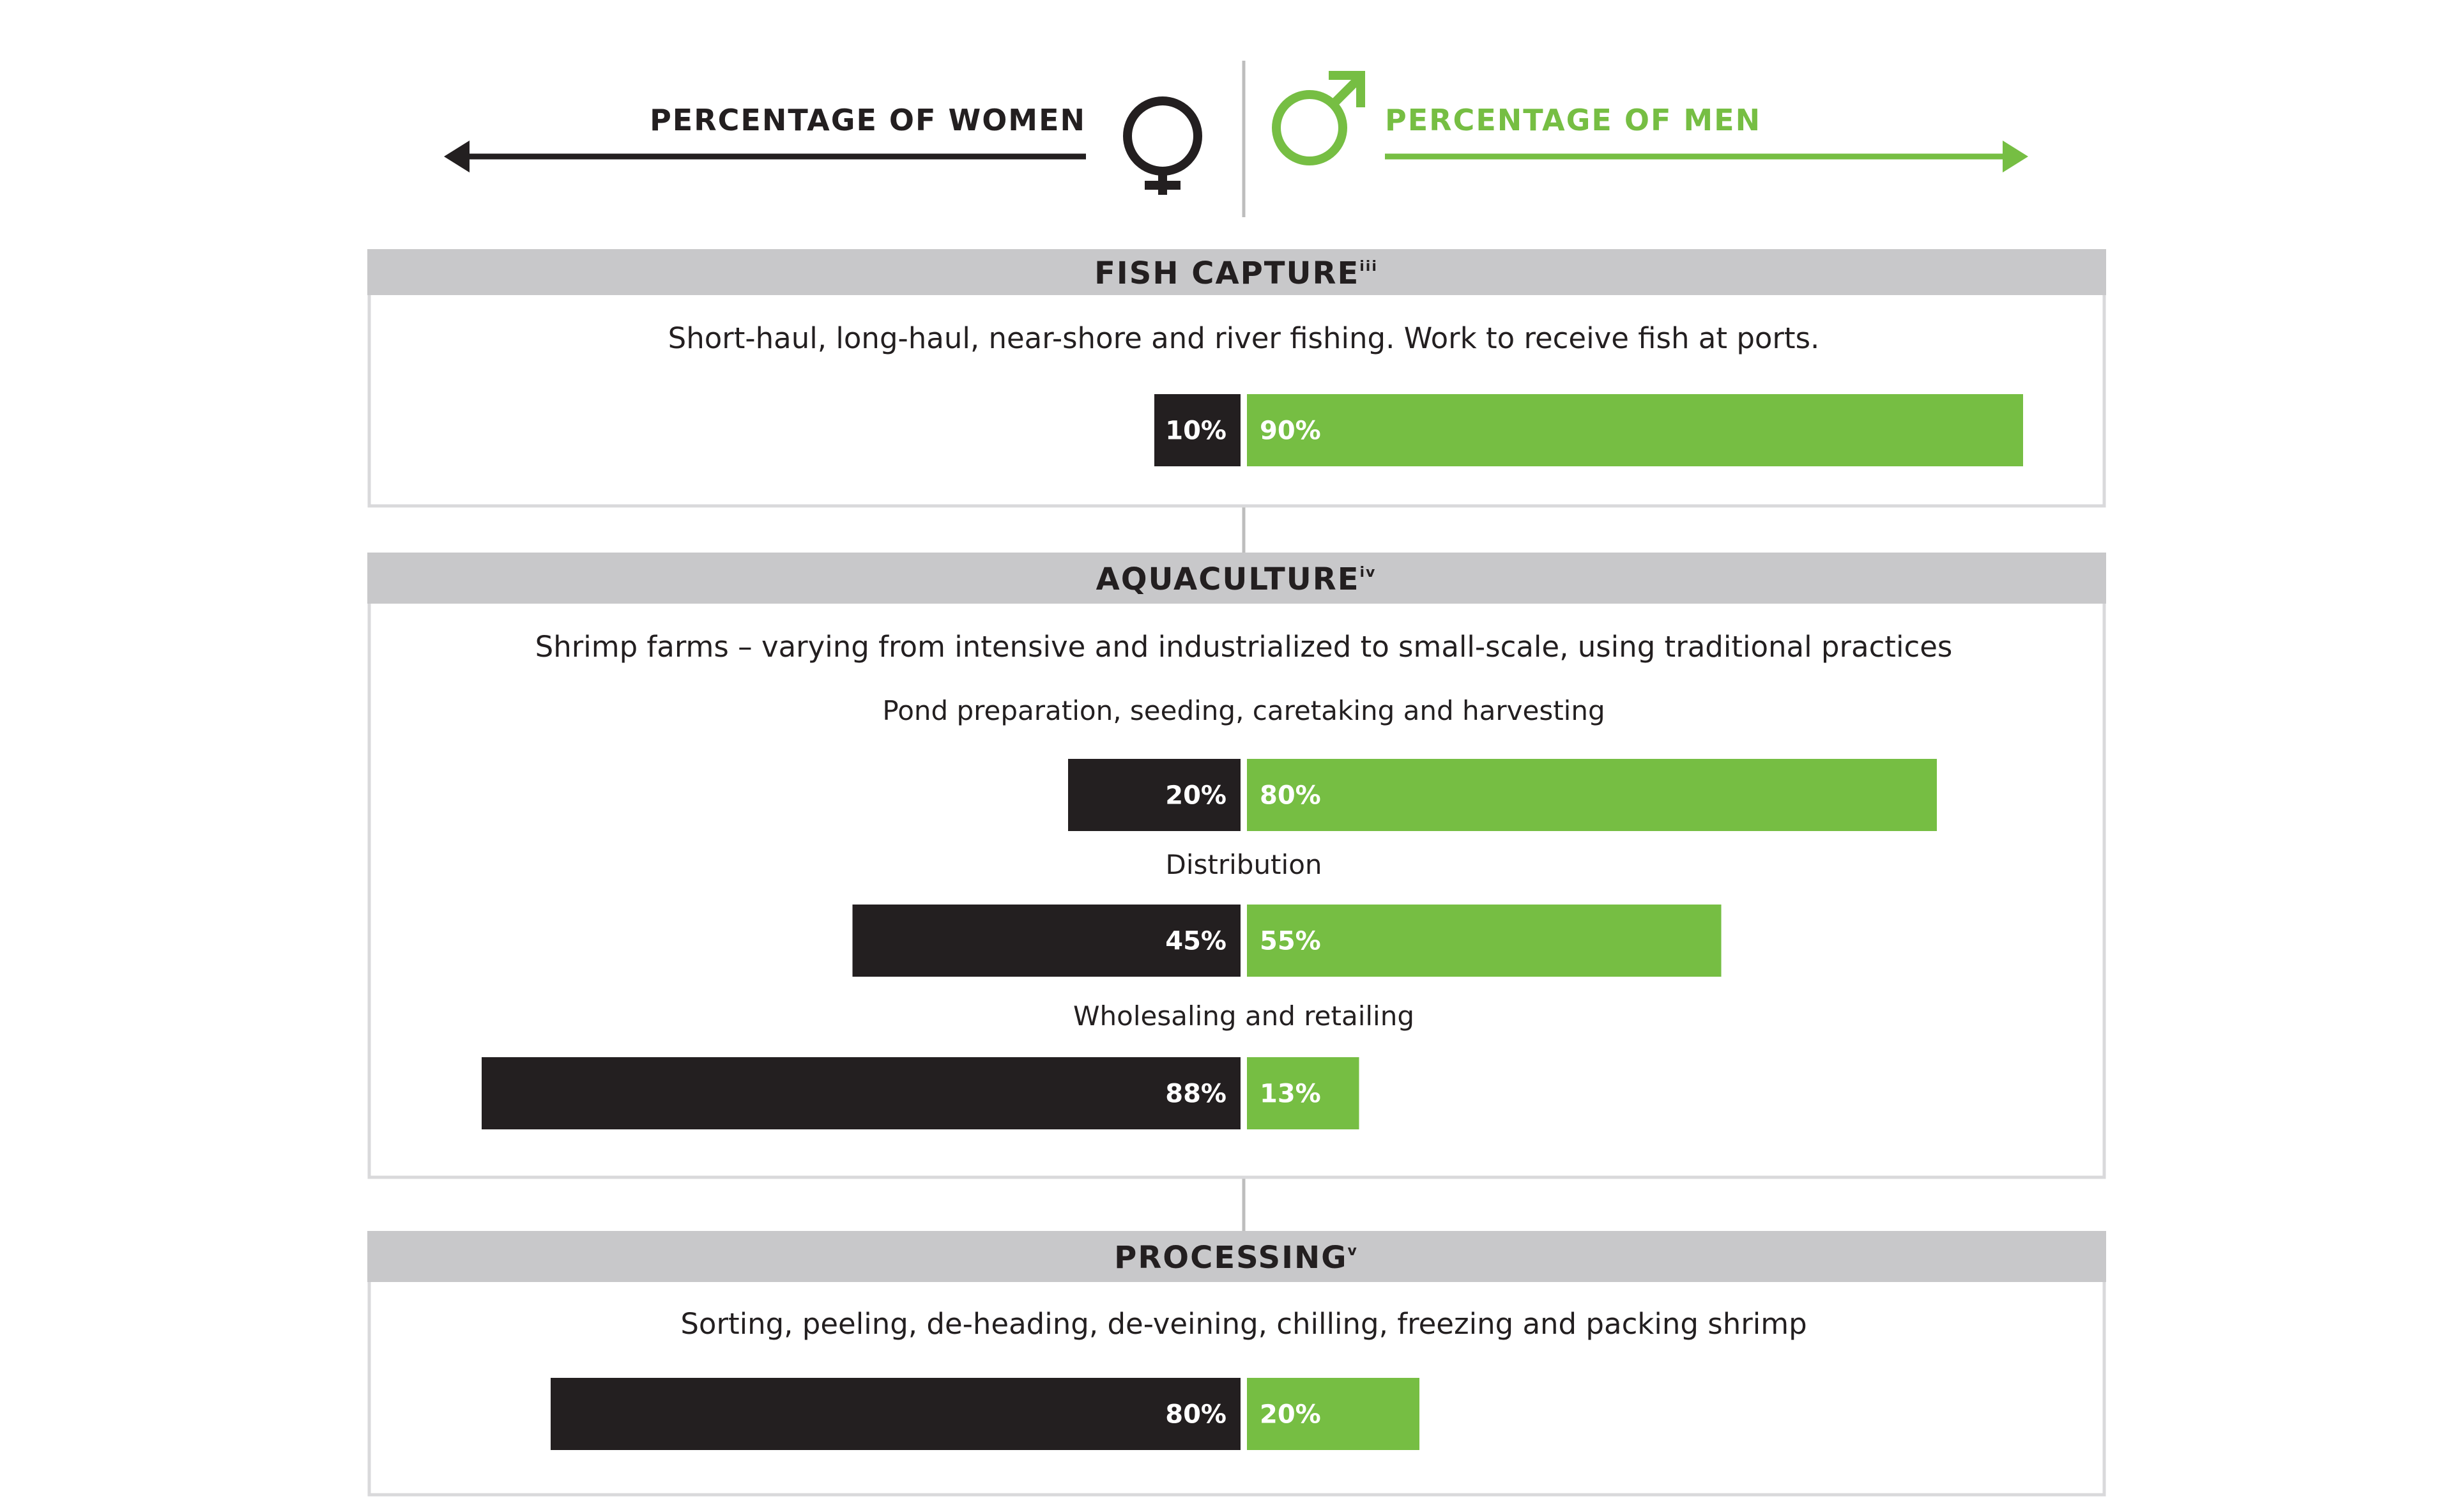 The image size is (2453, 1512). I want to click on row-label: Distribution, so click(1243, 865).